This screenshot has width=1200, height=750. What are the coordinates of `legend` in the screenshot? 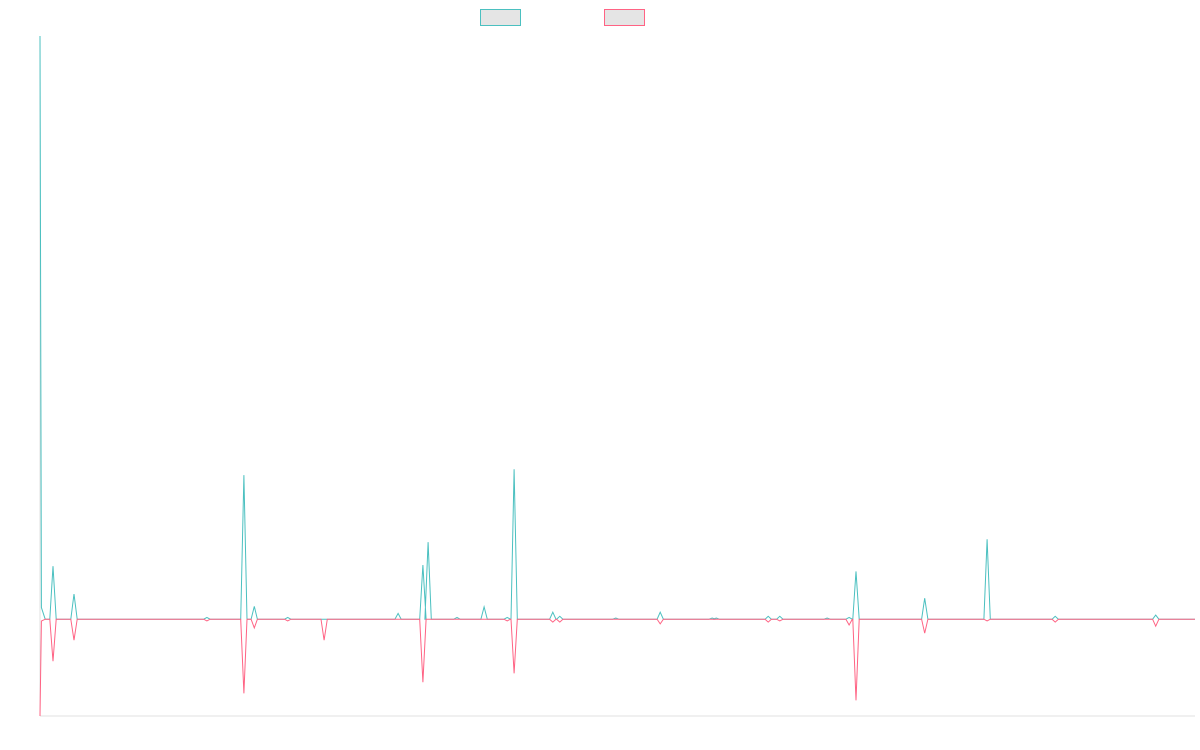 It's located at (562, 17).